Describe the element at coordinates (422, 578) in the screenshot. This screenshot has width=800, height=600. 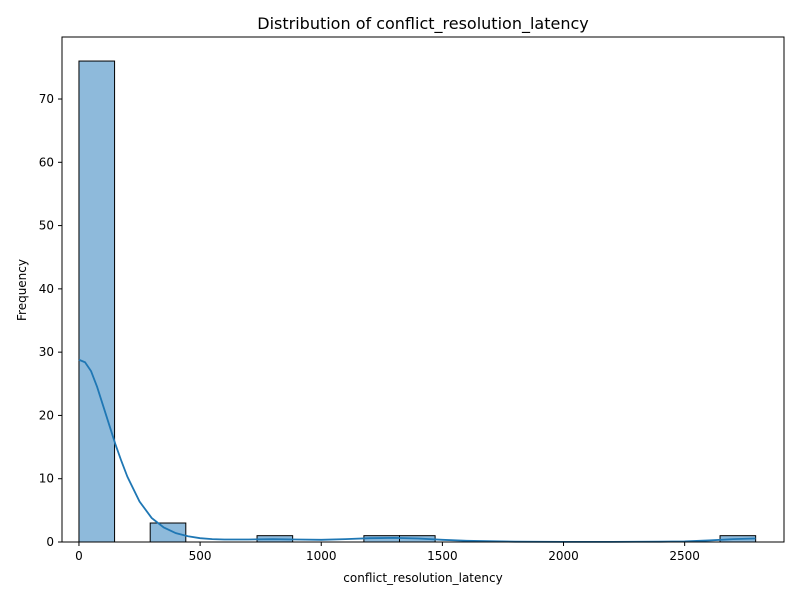
I see `x-axis-label: conflict_resolution_latency` at that location.